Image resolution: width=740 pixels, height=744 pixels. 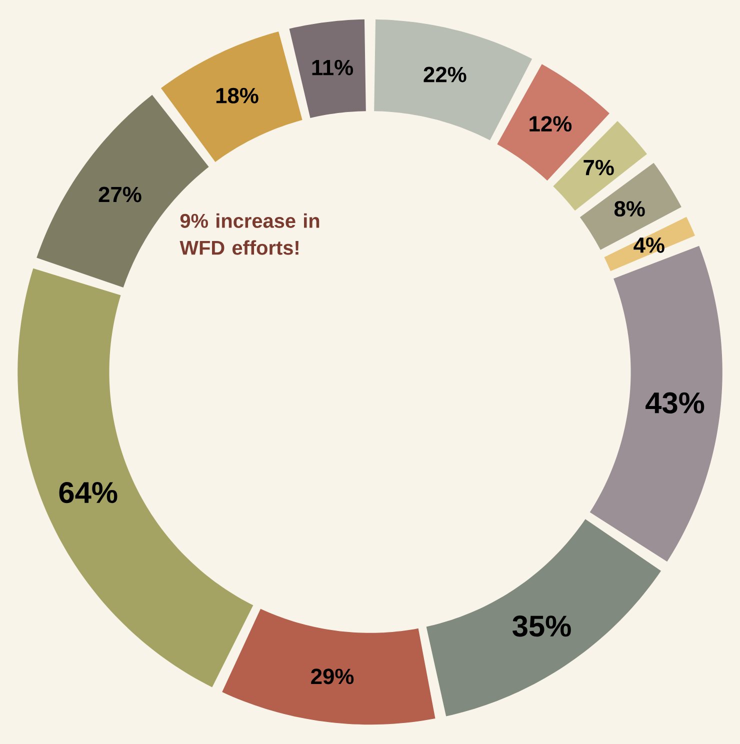 I want to click on data-label: 29%, so click(x=332, y=676).